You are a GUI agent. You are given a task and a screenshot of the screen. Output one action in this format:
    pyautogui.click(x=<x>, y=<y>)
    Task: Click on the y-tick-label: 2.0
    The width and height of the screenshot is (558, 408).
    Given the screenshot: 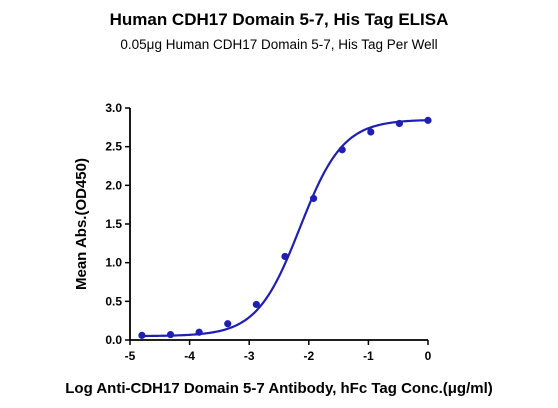 What is the action you would take?
    pyautogui.click(x=113, y=185)
    